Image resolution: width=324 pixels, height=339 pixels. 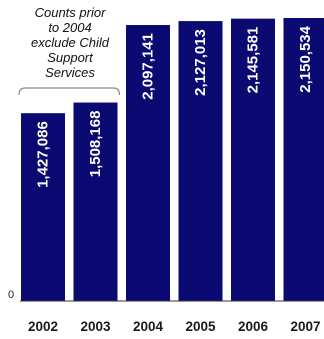 I want to click on x-tick-label-2003: 2003, so click(x=95, y=326).